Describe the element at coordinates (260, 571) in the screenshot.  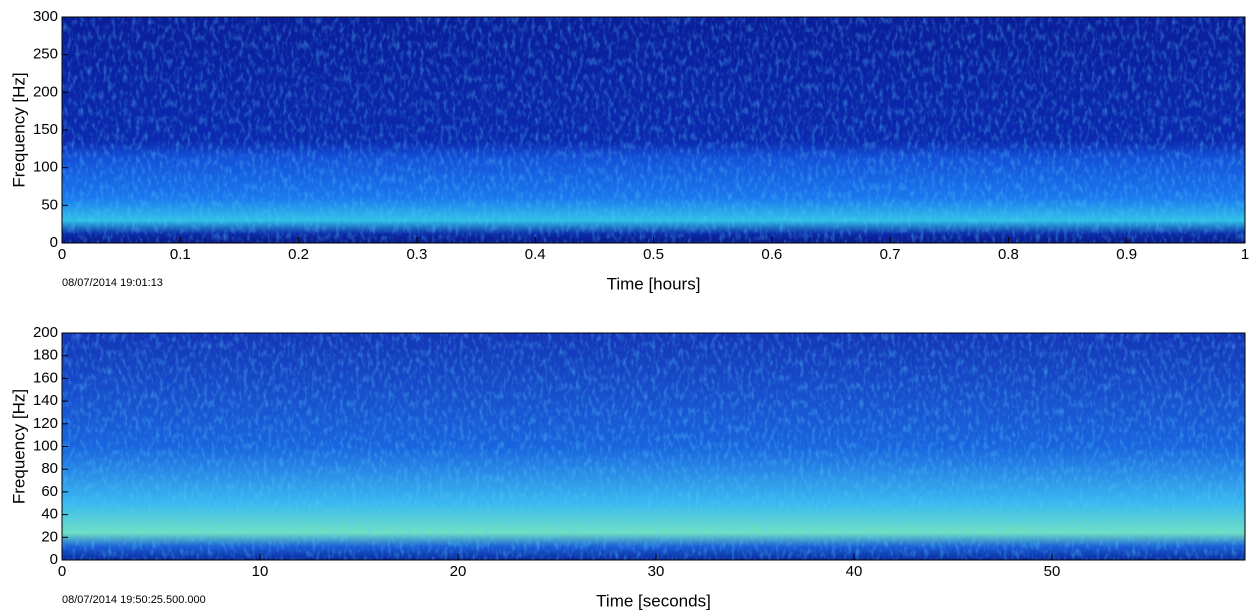
I see `x-tick-label: 10` at that location.